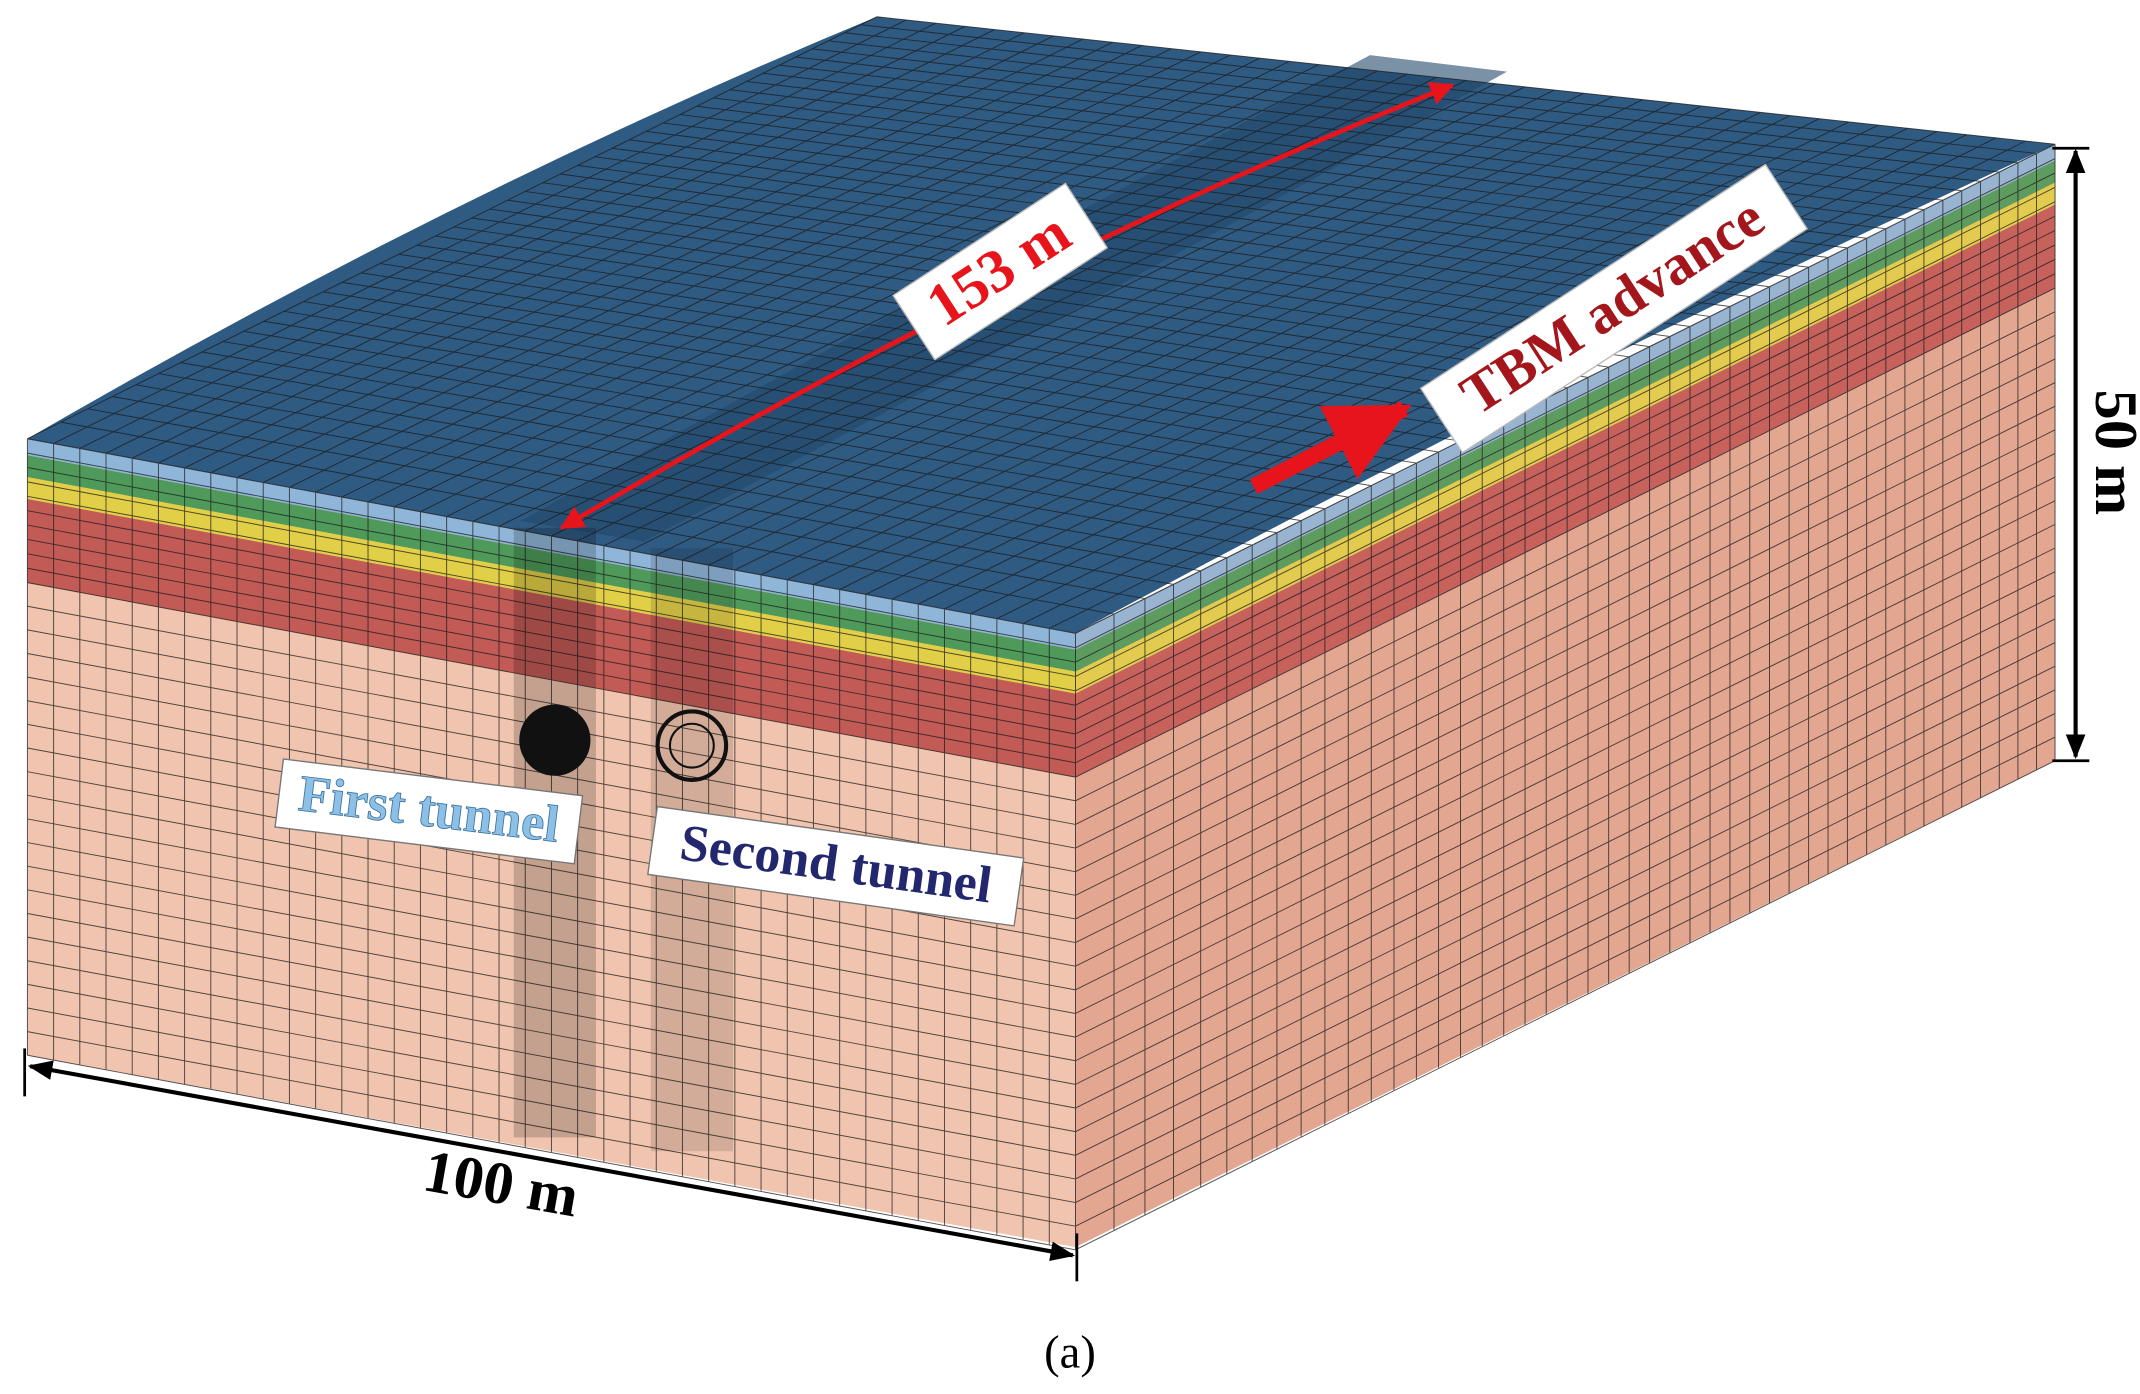 The width and height of the screenshot is (2140, 1394). I want to click on width-dimension, so click(551, 1161).